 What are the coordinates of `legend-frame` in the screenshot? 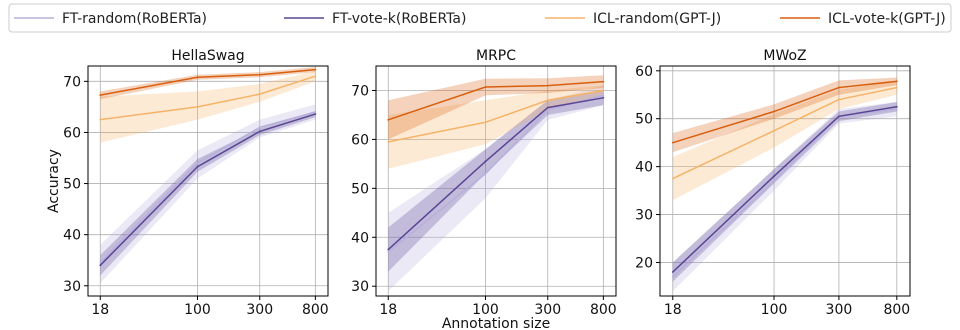 It's located at (480, 18).